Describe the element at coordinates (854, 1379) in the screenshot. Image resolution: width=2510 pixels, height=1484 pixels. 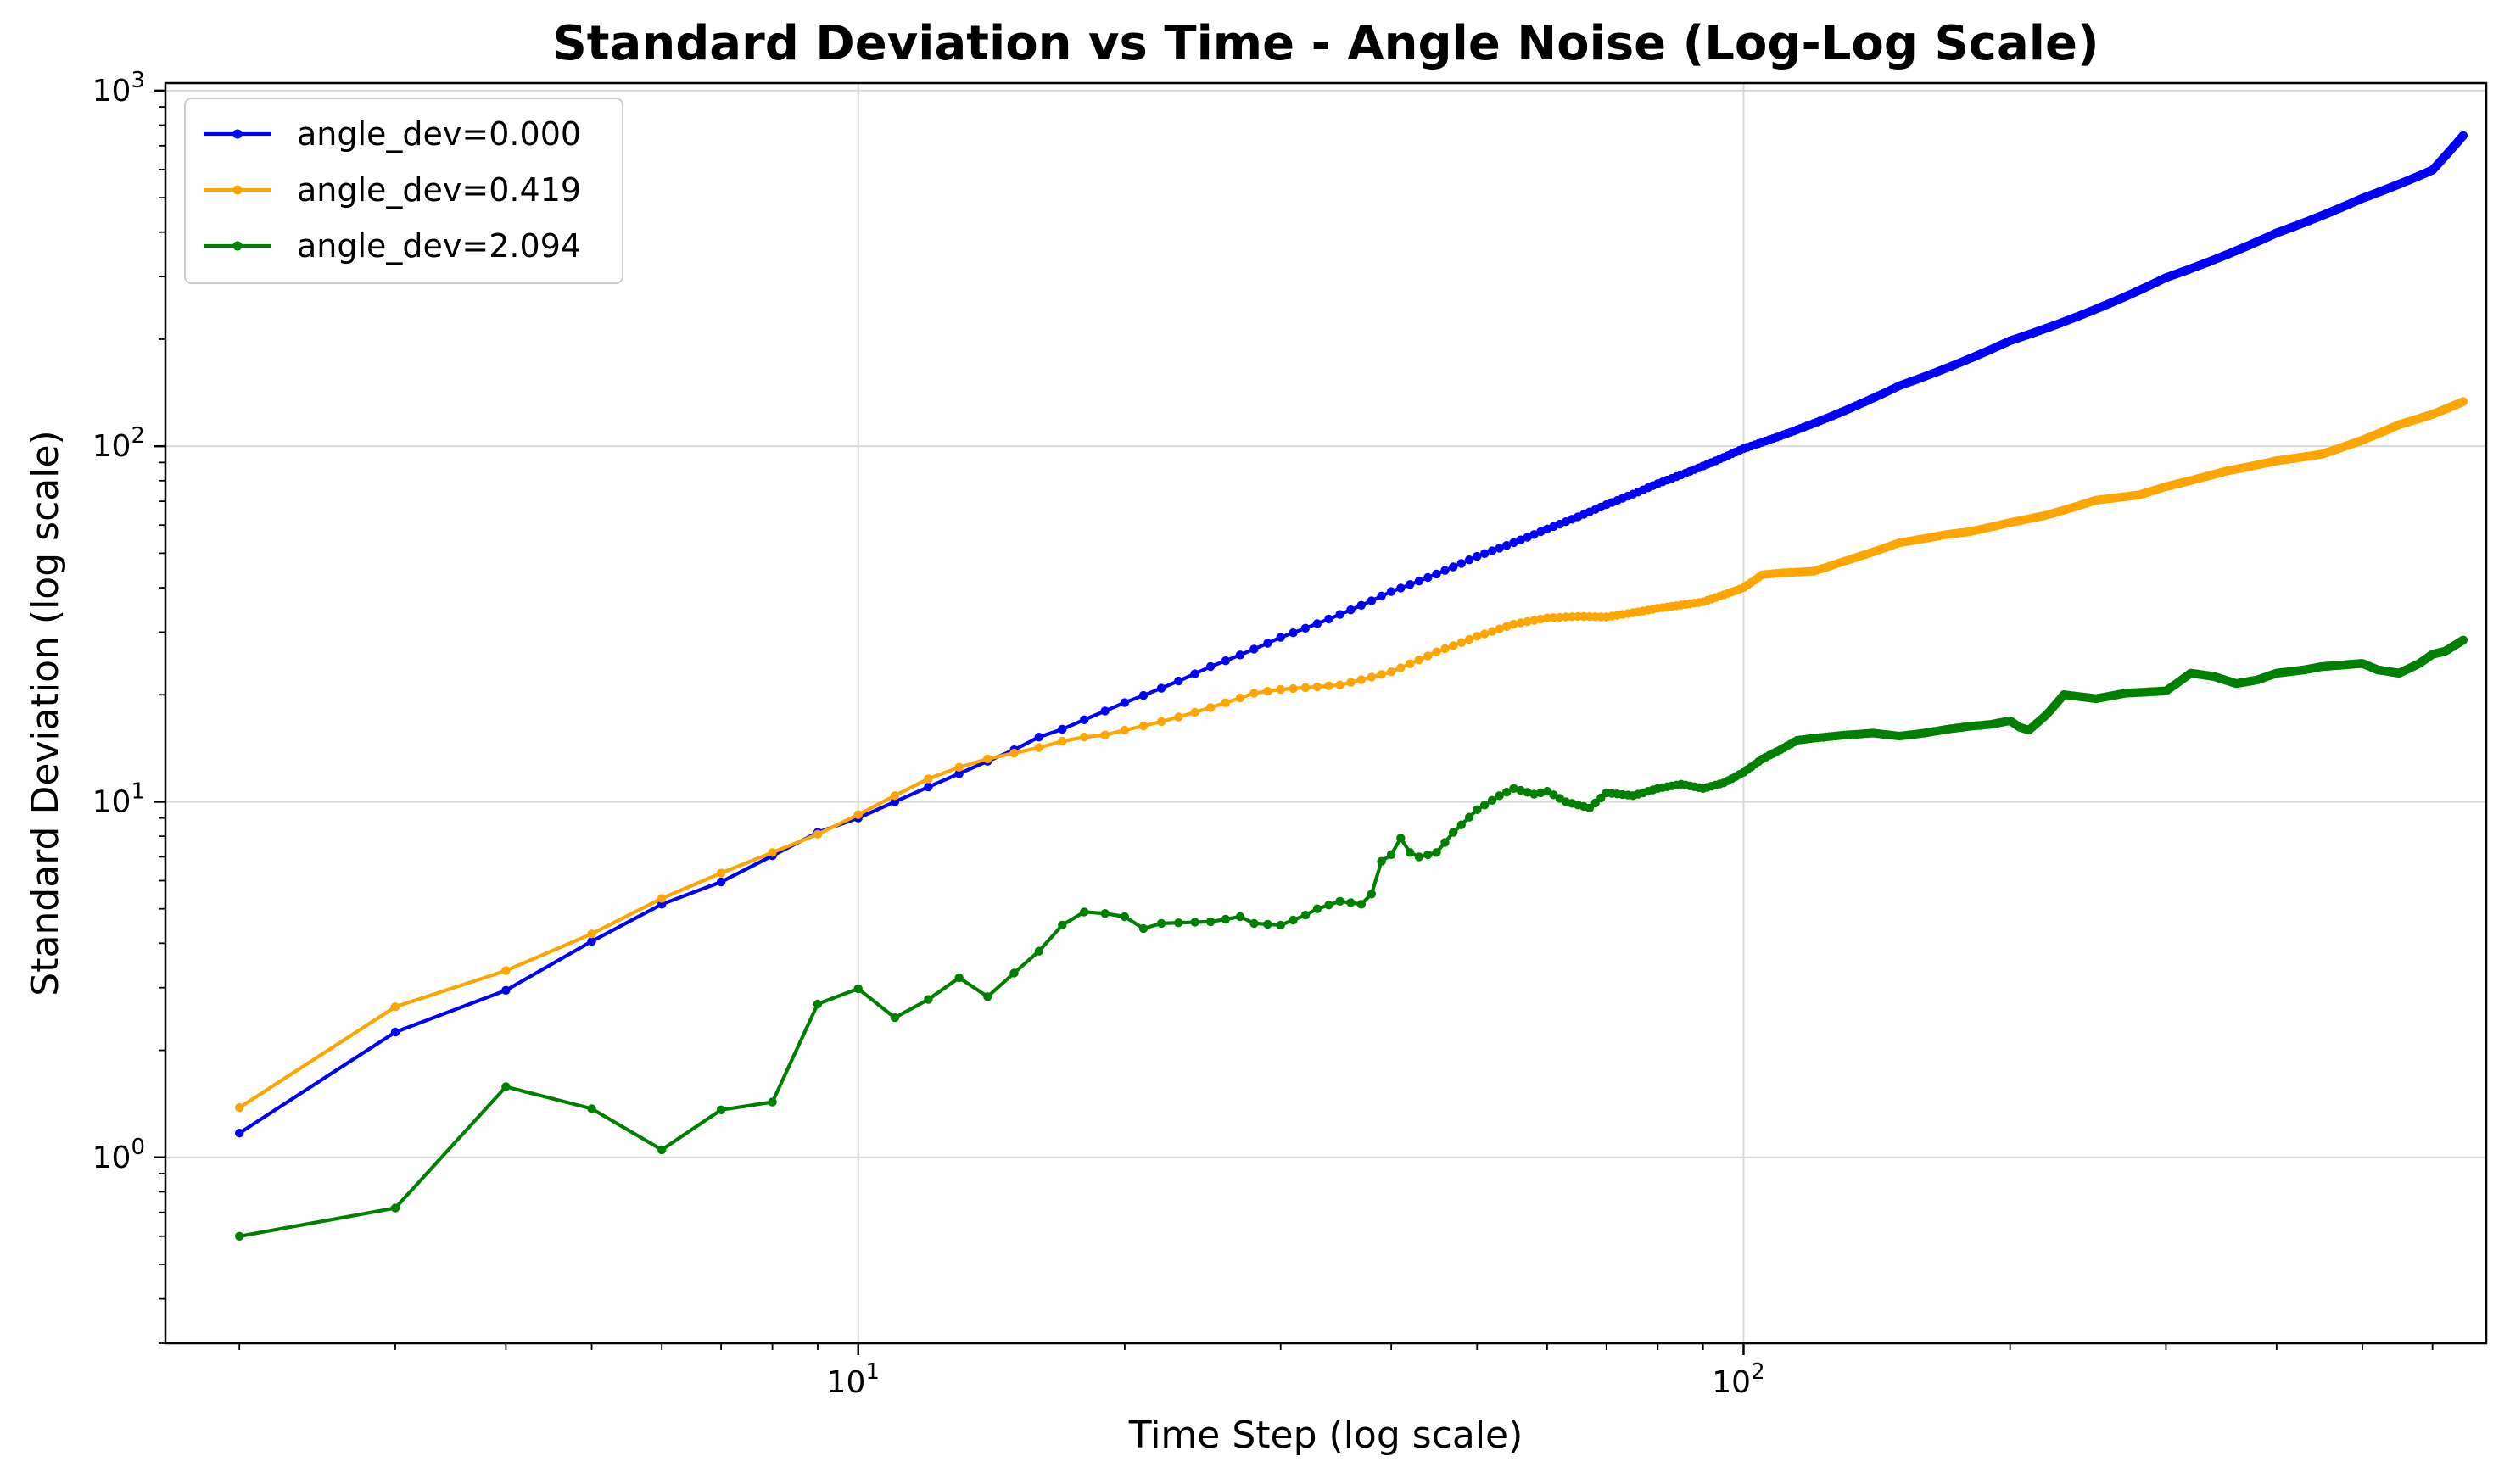
I see `x-tick-label: 101` at that location.